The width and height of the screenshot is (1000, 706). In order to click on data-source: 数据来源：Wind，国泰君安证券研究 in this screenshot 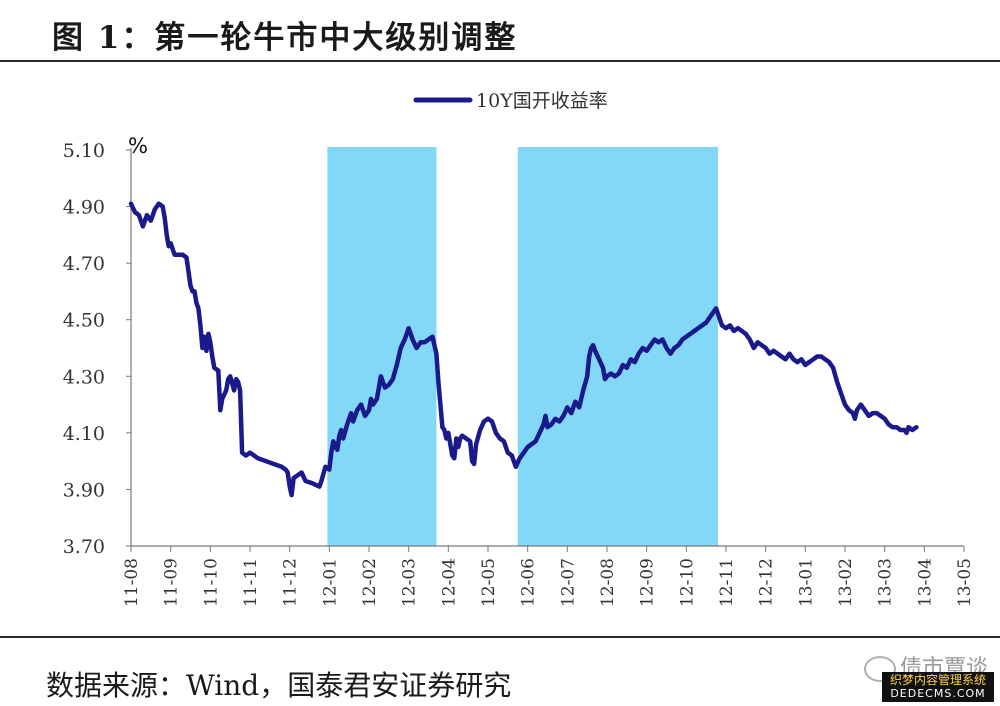, I will do `click(279, 685)`.